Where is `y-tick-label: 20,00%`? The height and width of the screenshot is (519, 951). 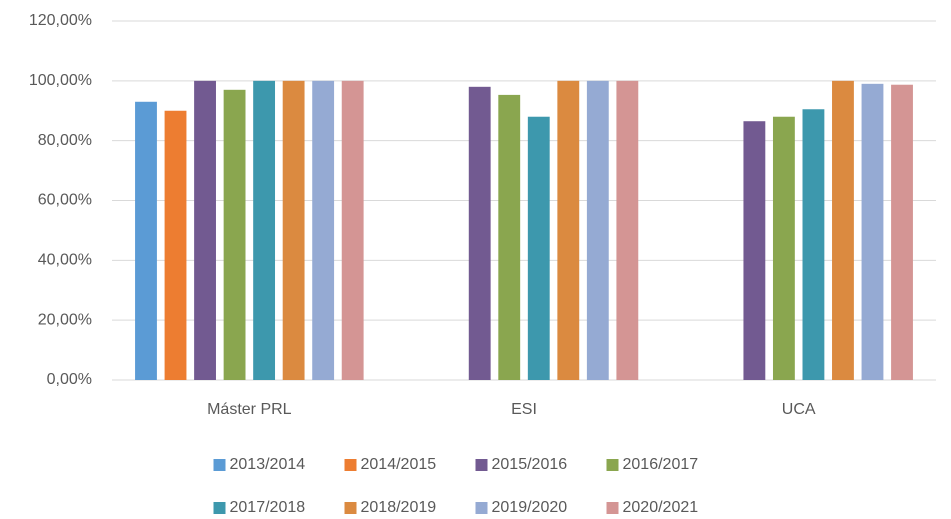
y-tick-label: 20,00% is located at coordinates (65, 319).